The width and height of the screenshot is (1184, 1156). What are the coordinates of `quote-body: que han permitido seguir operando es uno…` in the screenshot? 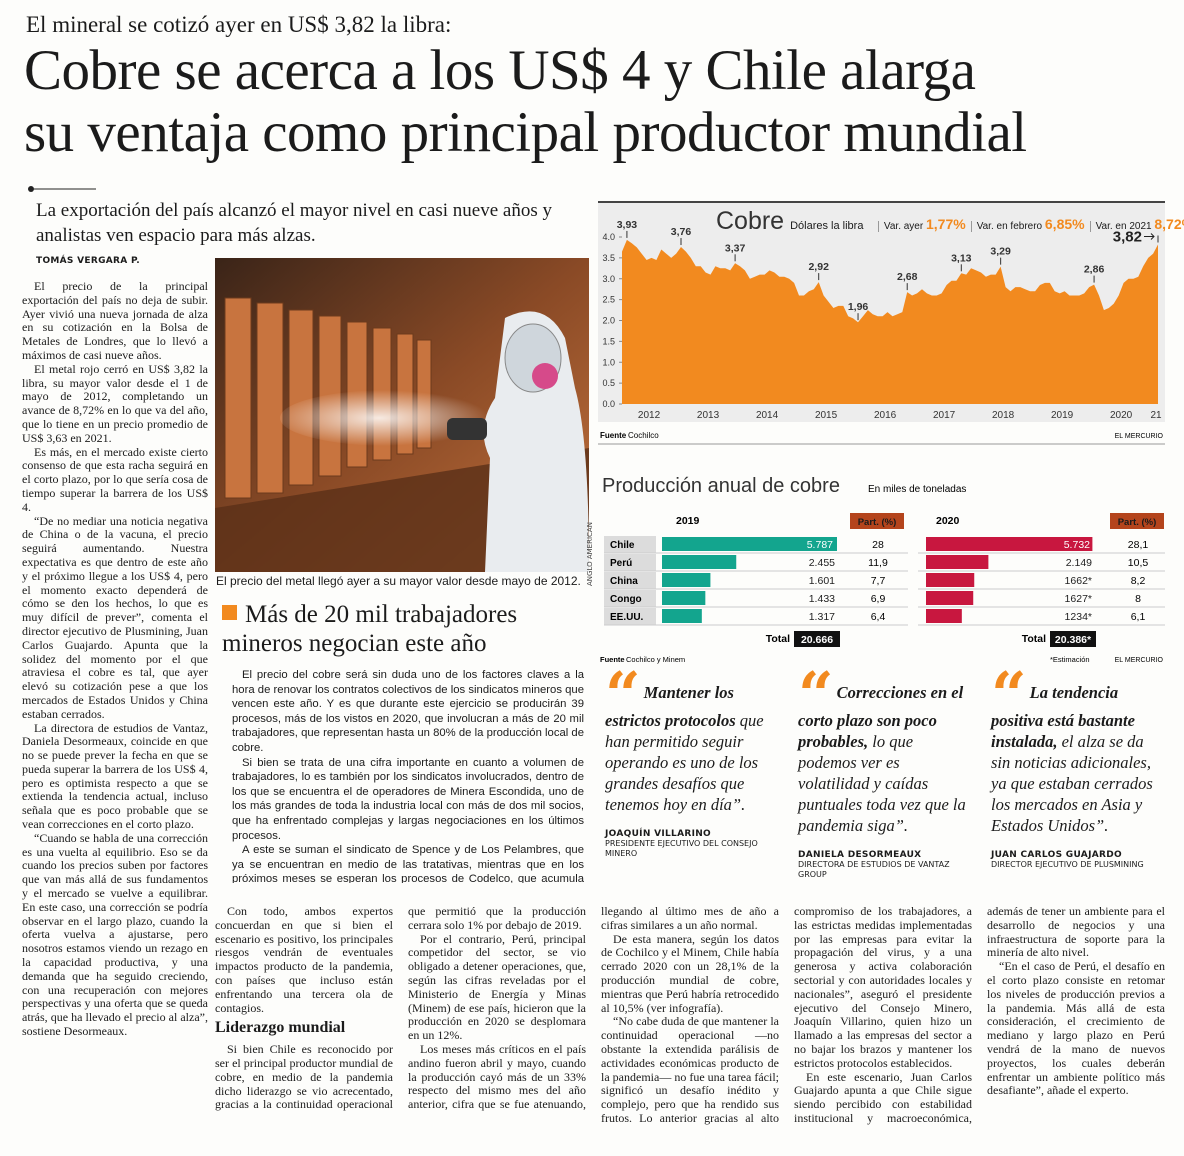 It's located at (684, 762).